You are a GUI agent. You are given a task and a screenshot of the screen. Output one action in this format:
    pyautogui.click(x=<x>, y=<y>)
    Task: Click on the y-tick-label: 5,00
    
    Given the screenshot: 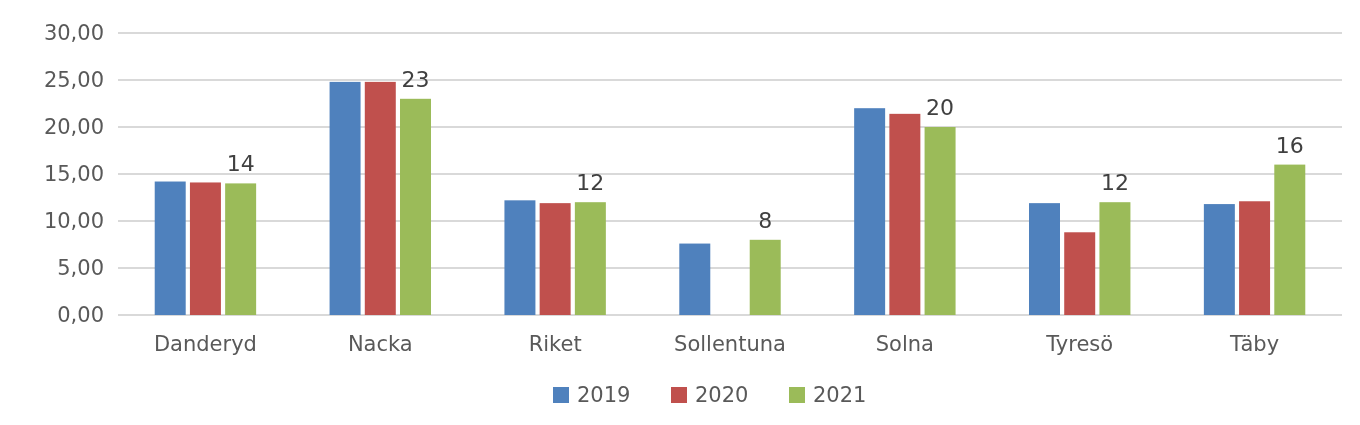 What is the action you would take?
    pyautogui.click(x=80, y=268)
    